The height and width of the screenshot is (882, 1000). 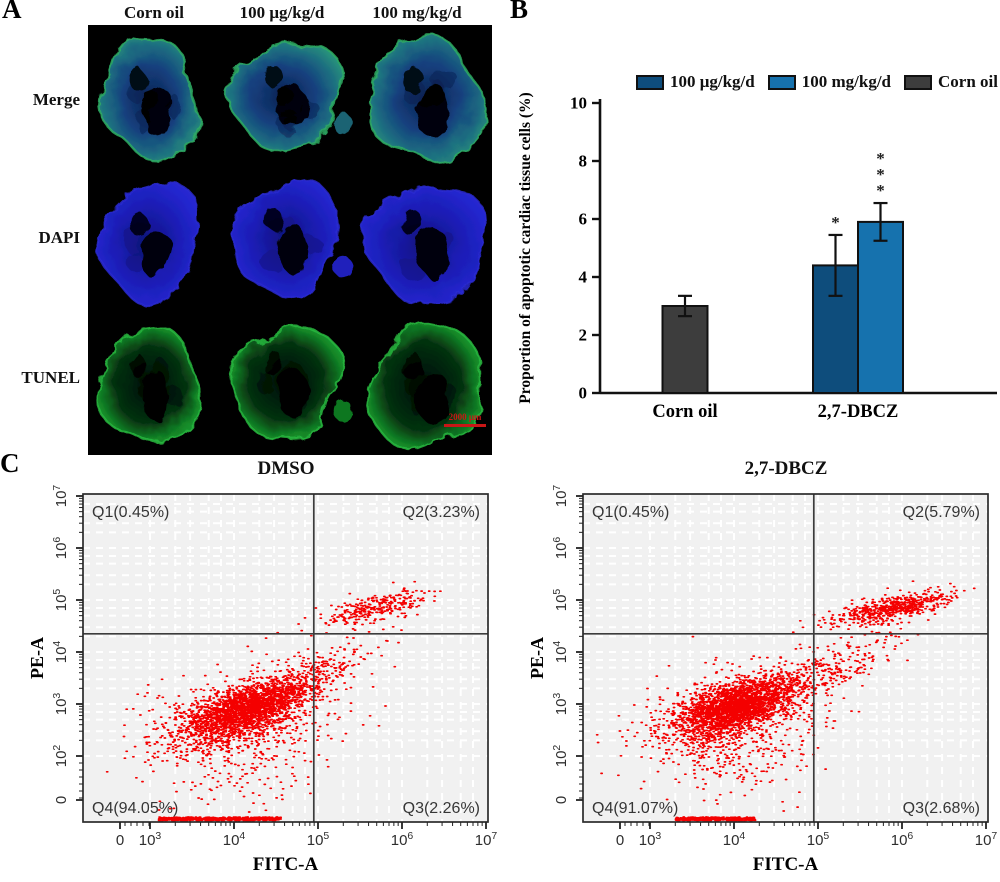 What do you see at coordinates (786, 468) in the screenshot?
I see `flow-plot-title-dbcz: 2,7-DBCZ` at bounding box center [786, 468].